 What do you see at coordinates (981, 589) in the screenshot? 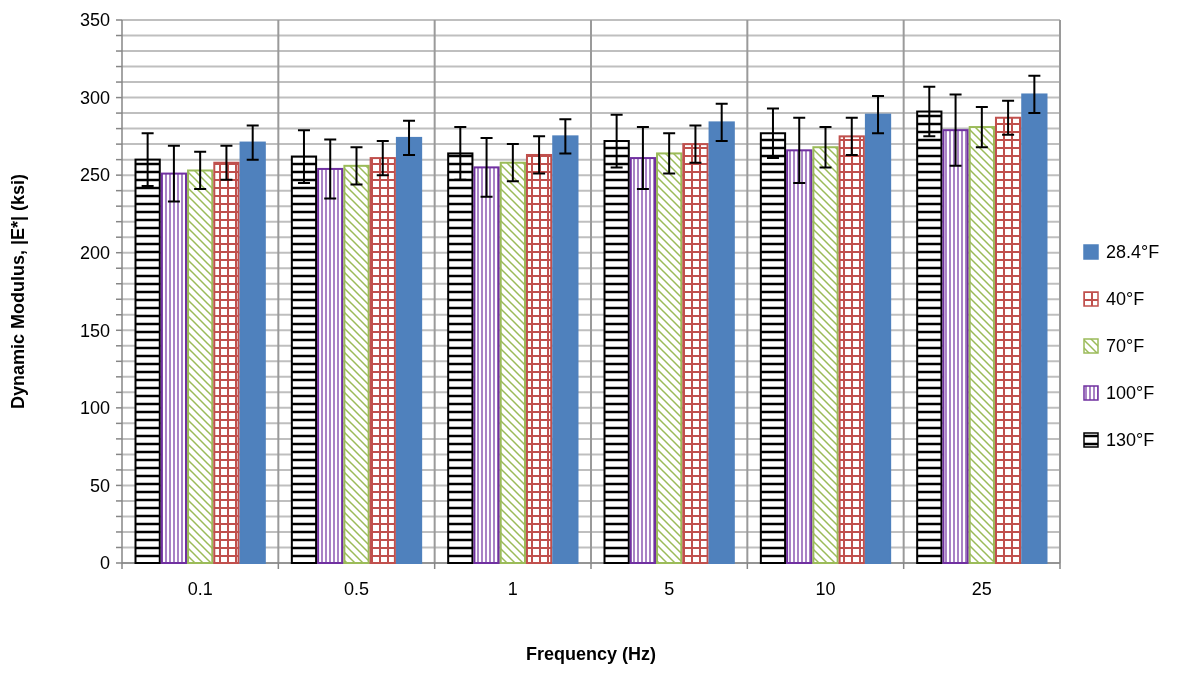
I see `x-tick-label: 25` at bounding box center [981, 589].